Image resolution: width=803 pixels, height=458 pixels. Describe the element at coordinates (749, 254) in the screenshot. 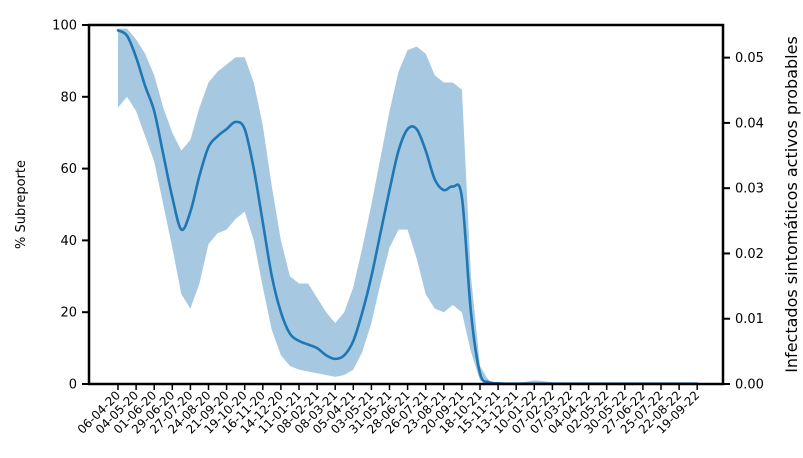

I see `y-tick-label-right: 0.02` at that location.